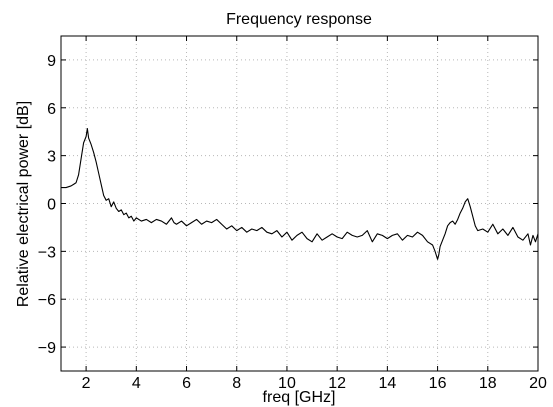 This screenshot has height=407, width=553. What do you see at coordinates (86, 383) in the screenshot?
I see `x-tick-label: 2` at bounding box center [86, 383].